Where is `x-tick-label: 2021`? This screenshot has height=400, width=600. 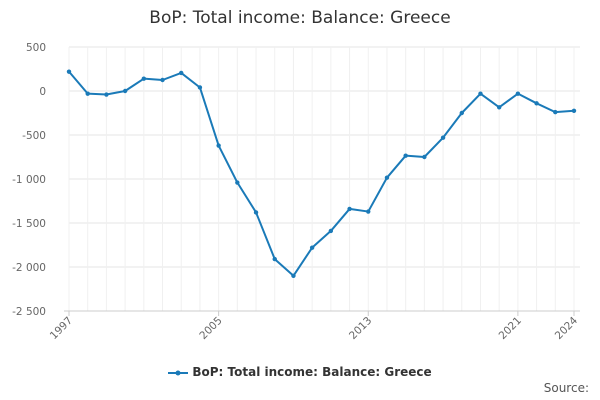
x-tick-label: 2021 is located at coordinates (510, 328).